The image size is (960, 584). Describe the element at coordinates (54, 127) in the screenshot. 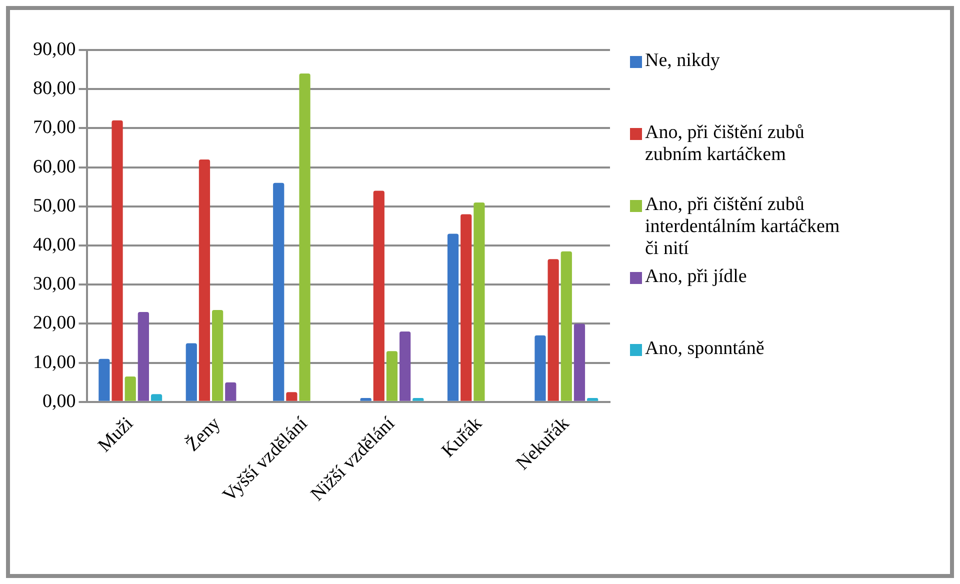

I see `y-tick-label: 70,00` at that location.